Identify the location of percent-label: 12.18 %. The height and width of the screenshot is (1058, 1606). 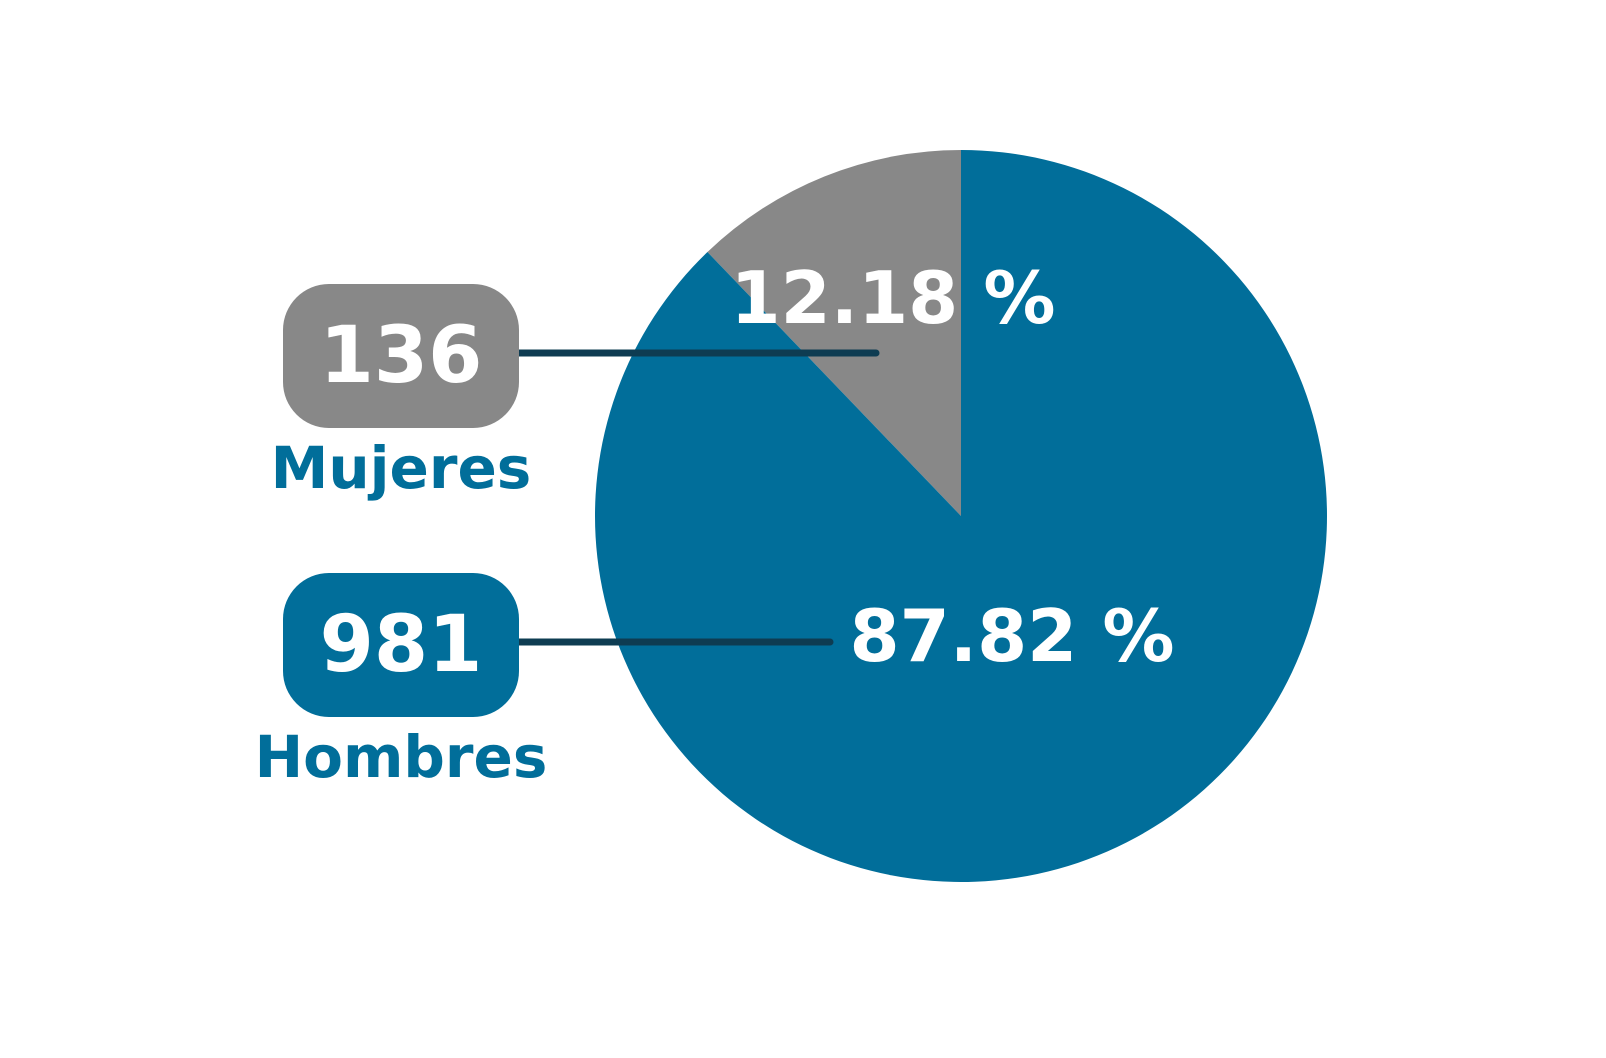
(893, 298).